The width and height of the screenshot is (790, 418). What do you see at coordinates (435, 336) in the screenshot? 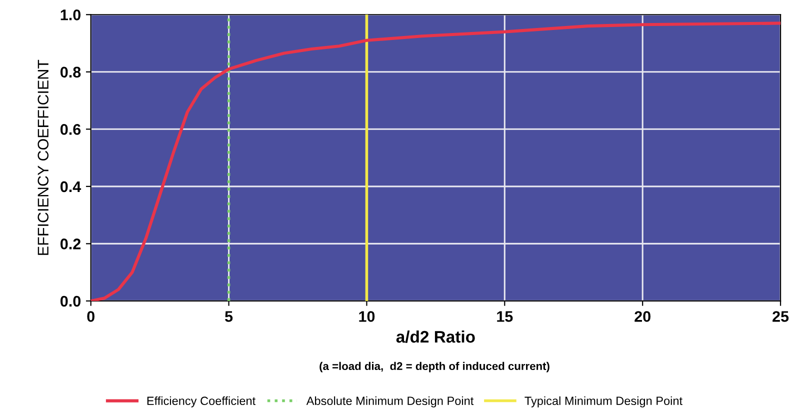
I see `x-axis-title: a/d2 Ratio` at bounding box center [435, 336].